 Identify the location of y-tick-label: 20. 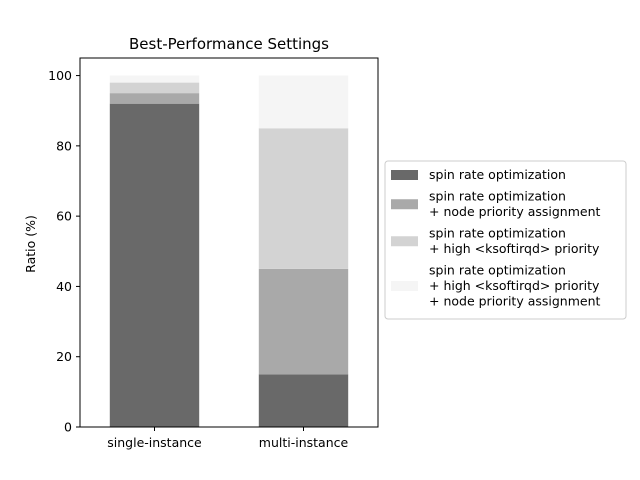
(64, 356).